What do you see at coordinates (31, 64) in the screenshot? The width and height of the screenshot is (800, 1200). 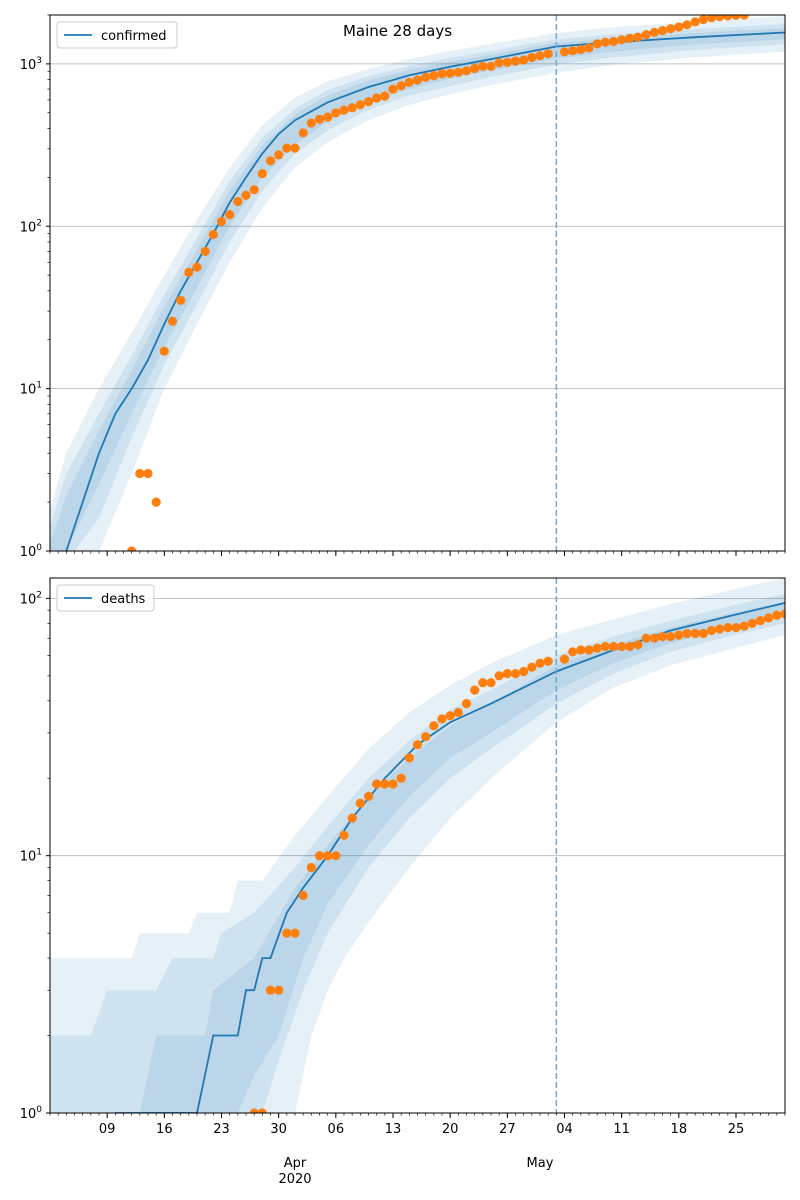 I see `y-tick-label: 10³` at bounding box center [31, 64].